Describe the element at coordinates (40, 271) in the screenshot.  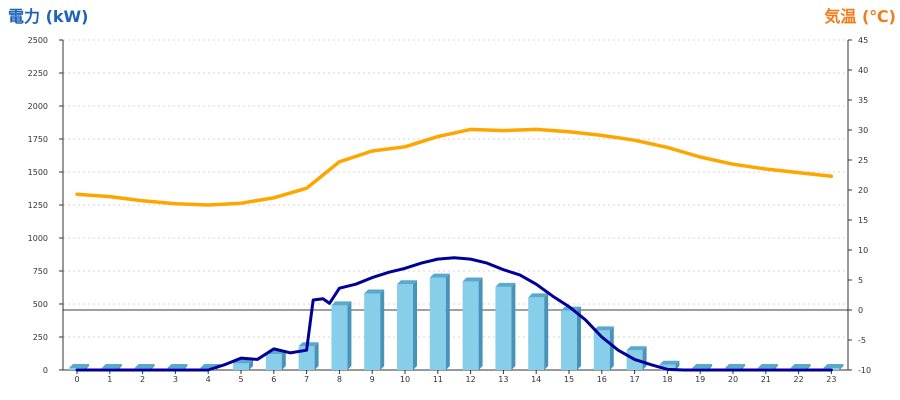
I see `left-tick-label: 750` at that location.